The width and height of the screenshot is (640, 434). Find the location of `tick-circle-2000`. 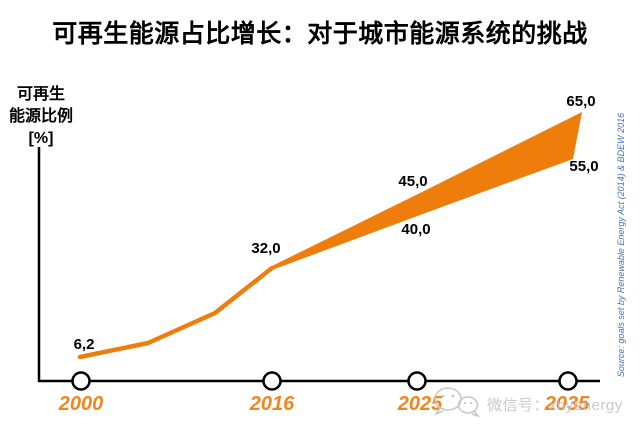

tick-circle-2000 is located at coordinates (81, 381).